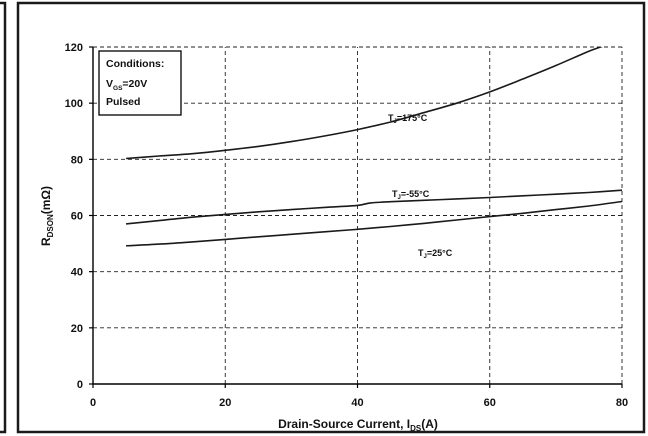 The image size is (648, 436). I want to click on x-tick-label: 40, so click(357, 403).